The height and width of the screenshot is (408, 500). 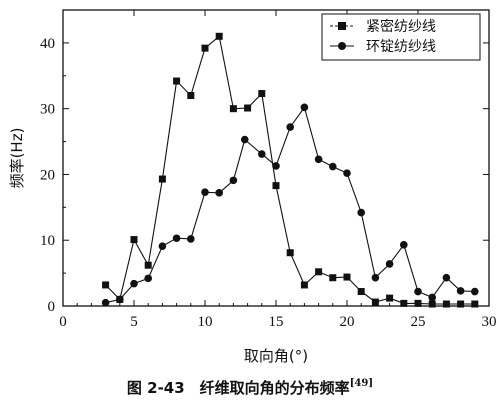 What do you see at coordinates (52, 307) in the screenshot?
I see `y-tick-label: 0` at bounding box center [52, 307].